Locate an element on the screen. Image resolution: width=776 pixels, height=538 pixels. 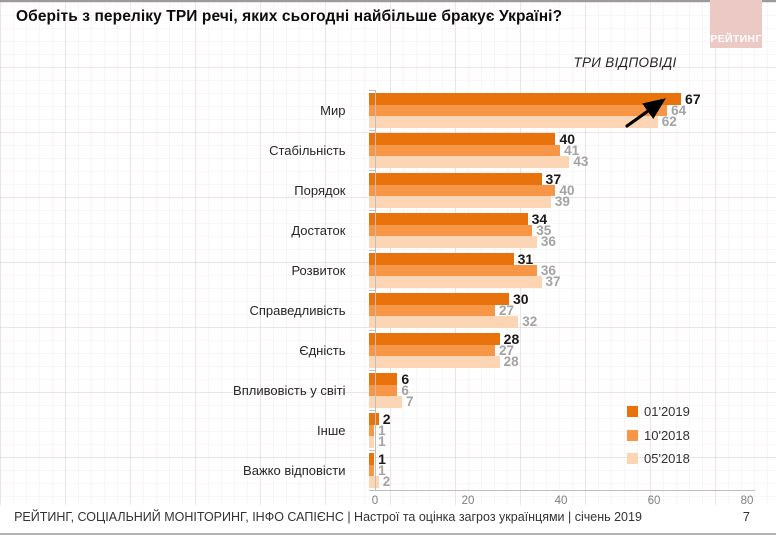
bar-value-label: 30 is located at coordinates (520, 298).